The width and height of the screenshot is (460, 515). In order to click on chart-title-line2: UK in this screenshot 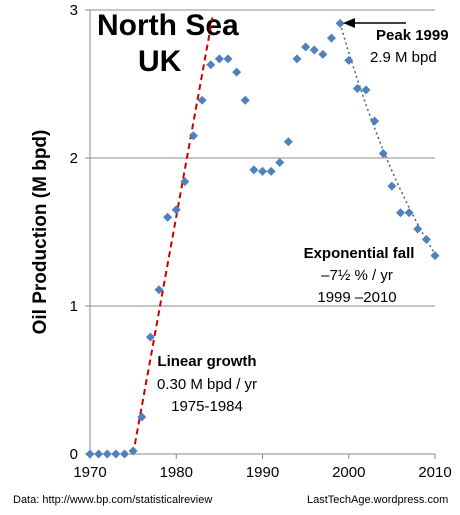, I will do `click(160, 61)`.